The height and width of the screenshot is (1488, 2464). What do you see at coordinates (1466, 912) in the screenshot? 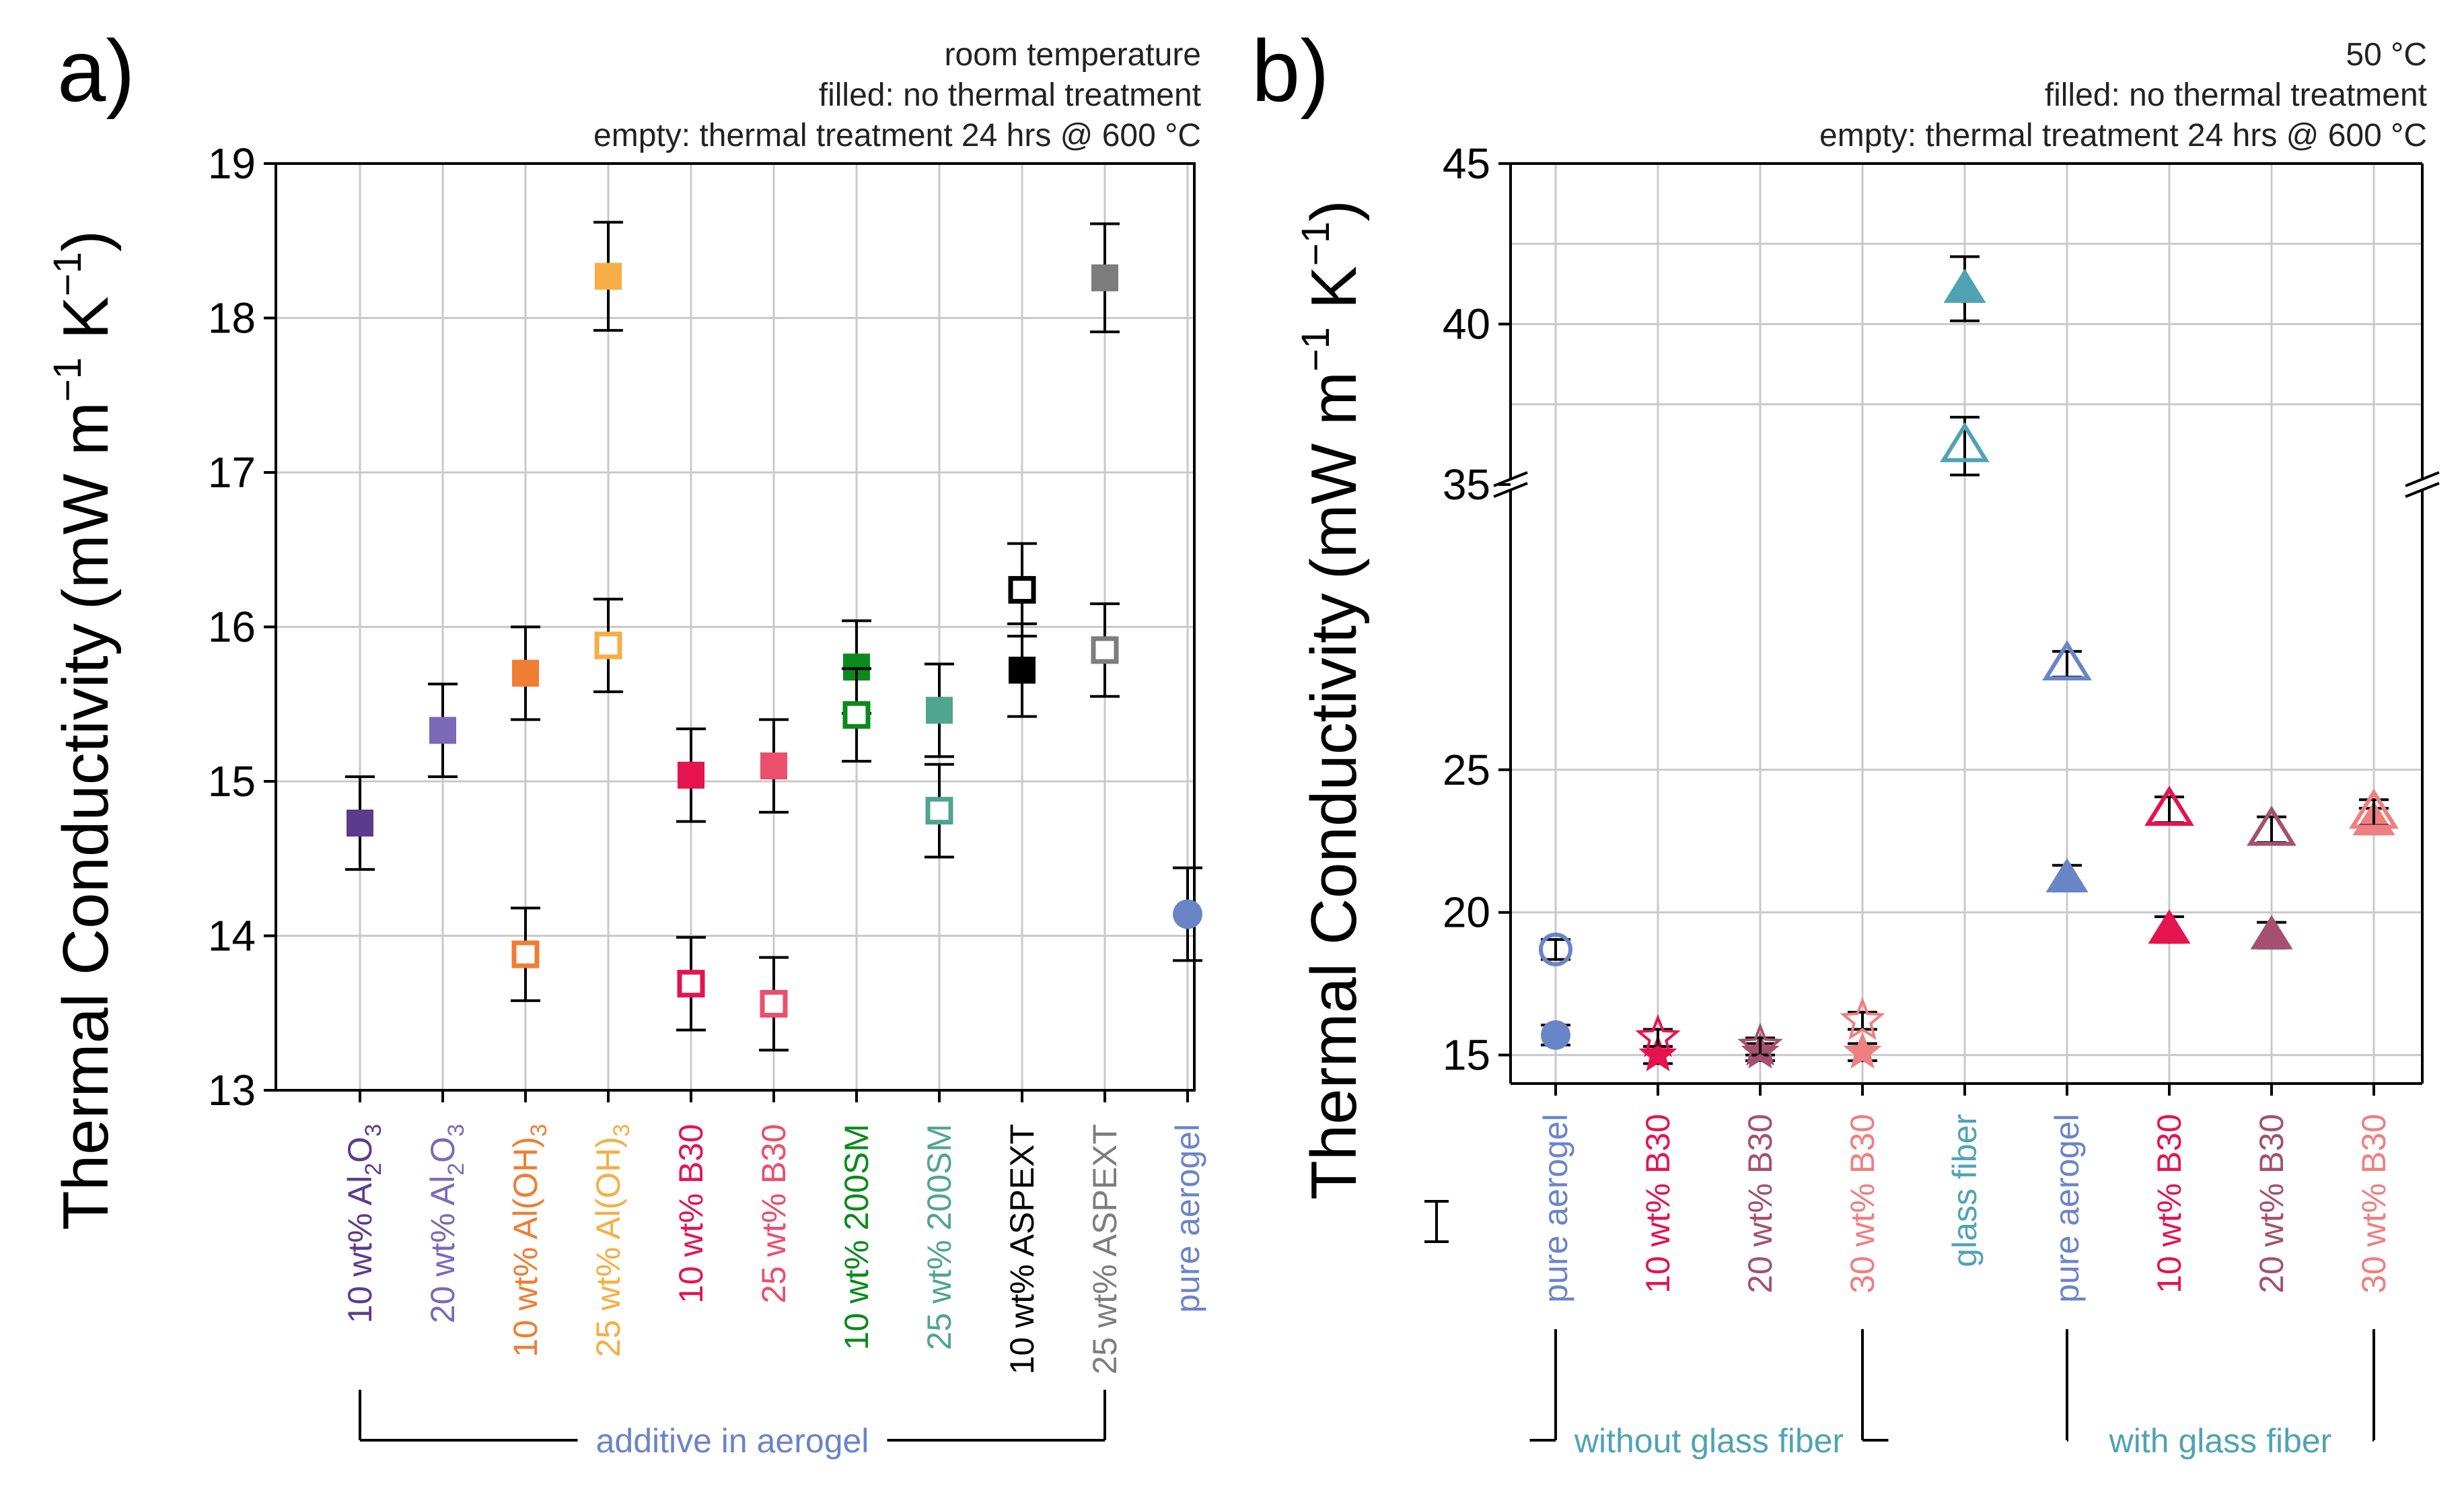
I see `panel-b-y-tick-label: 20` at bounding box center [1466, 912].